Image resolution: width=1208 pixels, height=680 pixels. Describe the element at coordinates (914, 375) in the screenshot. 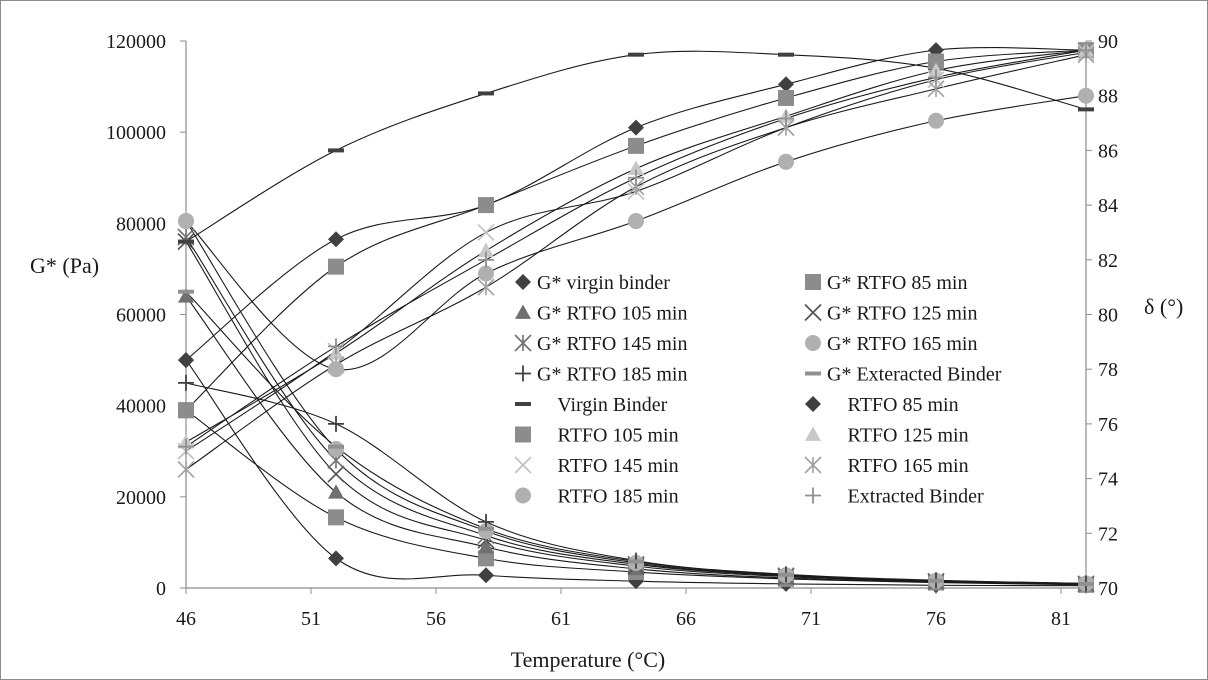

I see `legend-label-7: G* Exteracted Binder` at that location.